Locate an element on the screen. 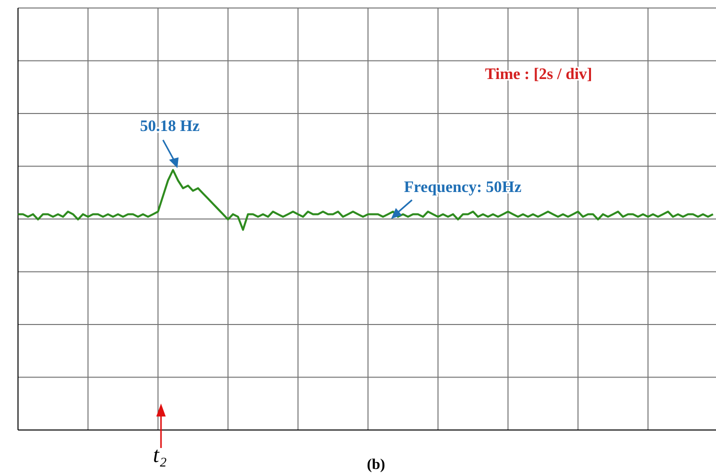  text: (b) is located at coordinates (376, 465).